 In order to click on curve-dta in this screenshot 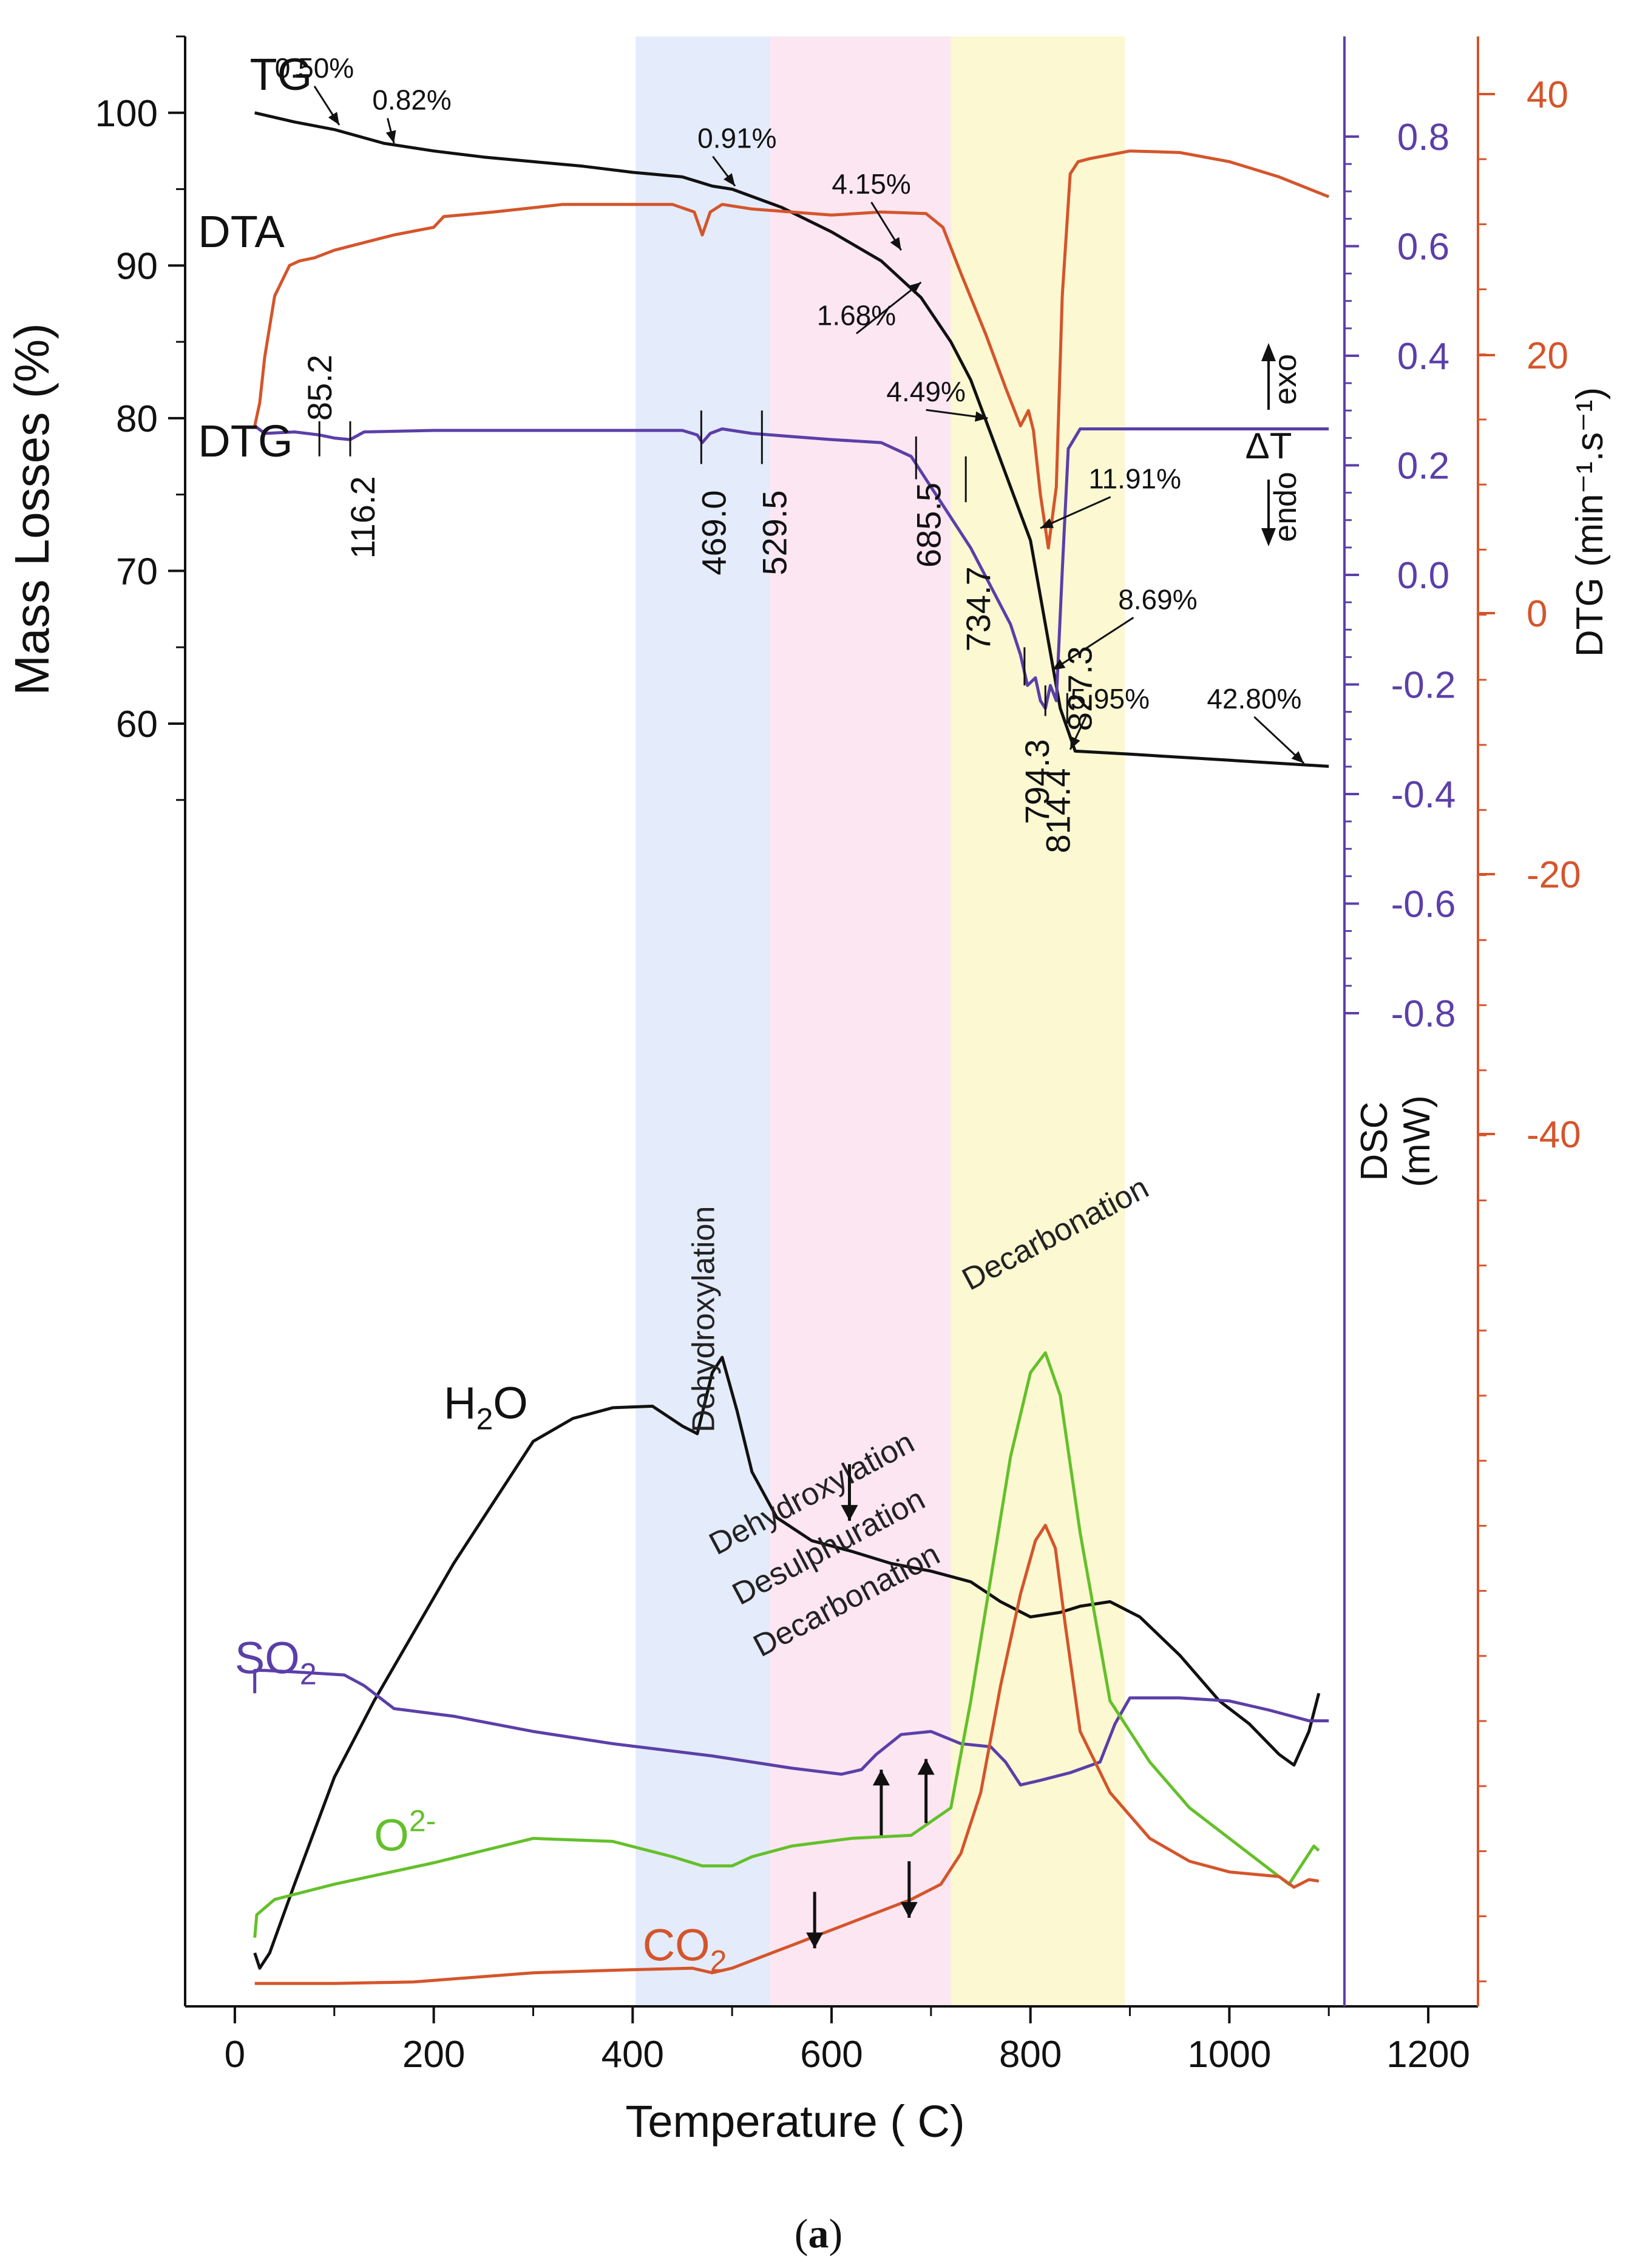, I will do `click(791, 349)`.